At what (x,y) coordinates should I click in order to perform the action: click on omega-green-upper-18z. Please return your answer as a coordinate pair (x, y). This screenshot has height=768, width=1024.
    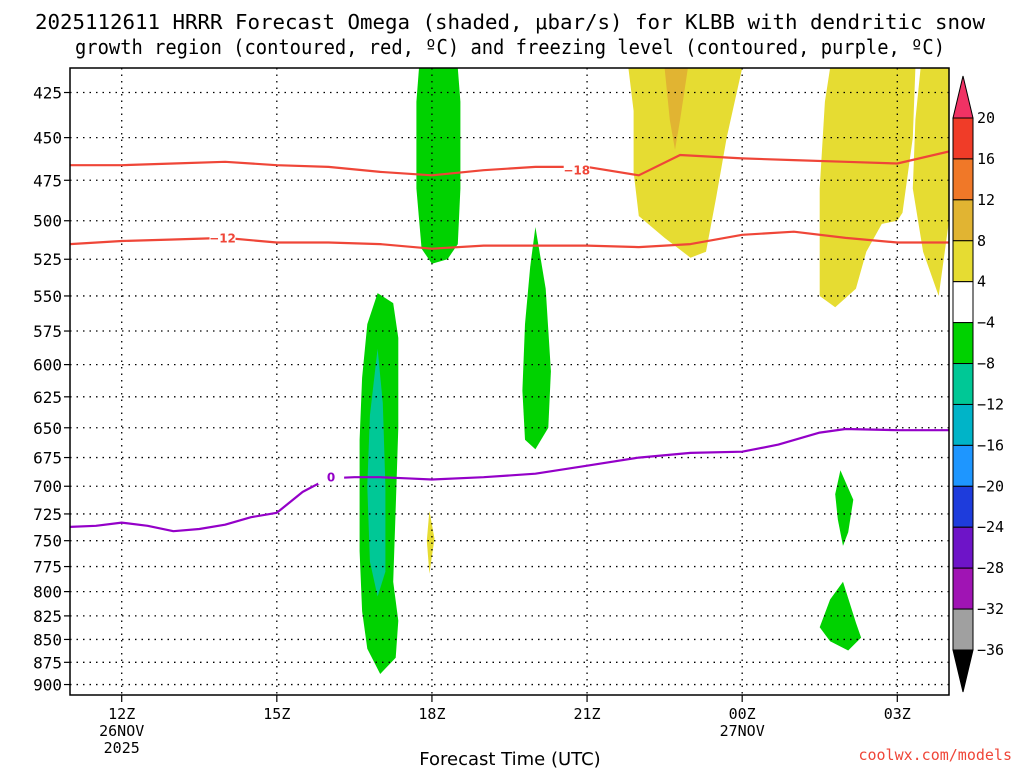
    Looking at the image, I should click on (438, 166).